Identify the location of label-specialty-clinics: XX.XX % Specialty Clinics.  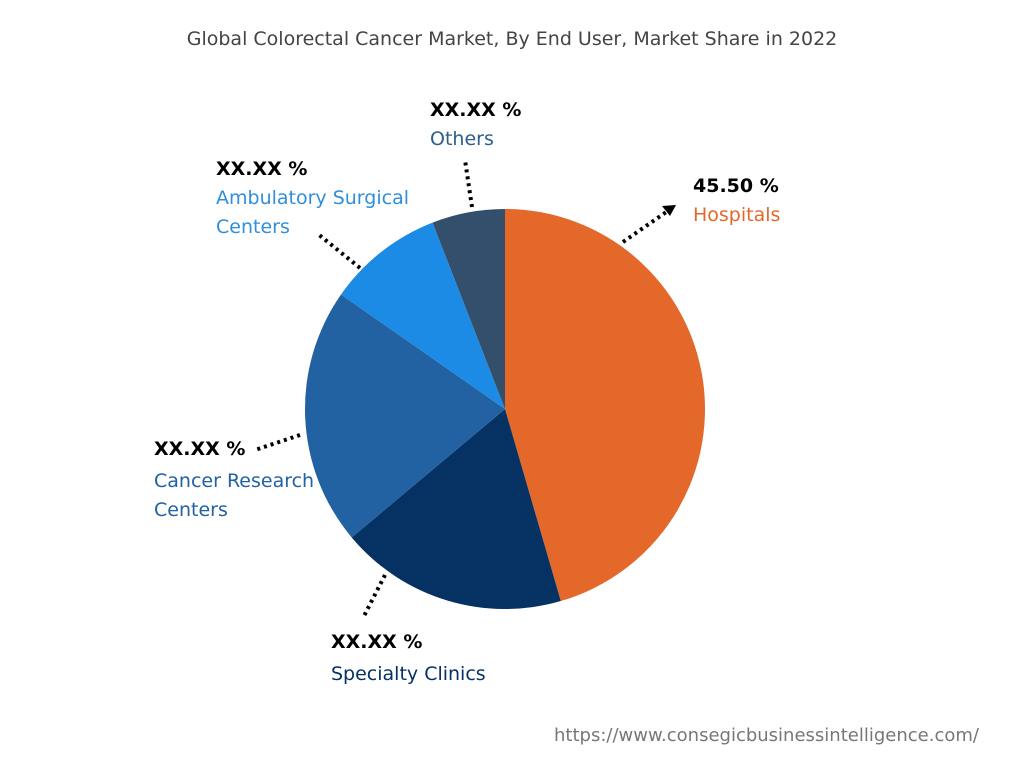
(408, 658).